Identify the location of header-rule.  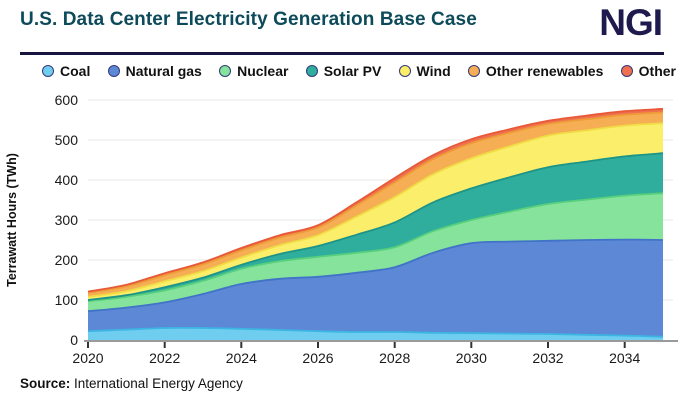
(342, 53).